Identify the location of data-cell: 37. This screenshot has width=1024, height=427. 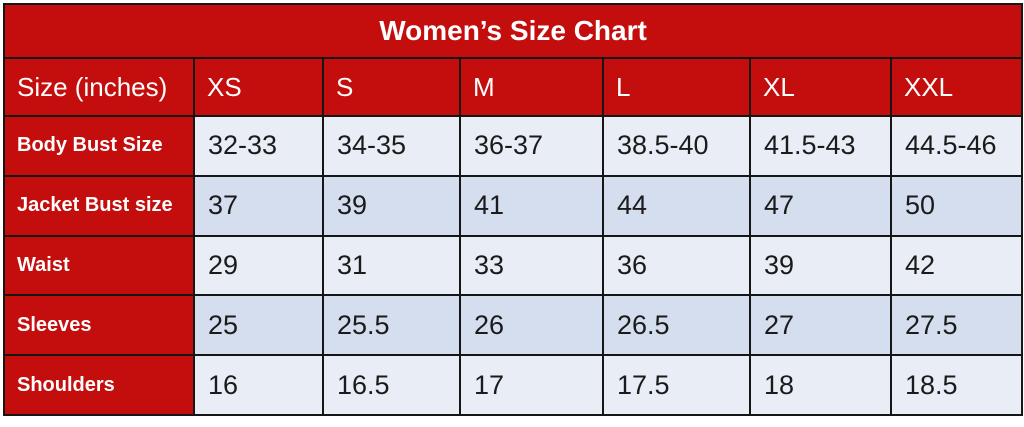
(258, 205).